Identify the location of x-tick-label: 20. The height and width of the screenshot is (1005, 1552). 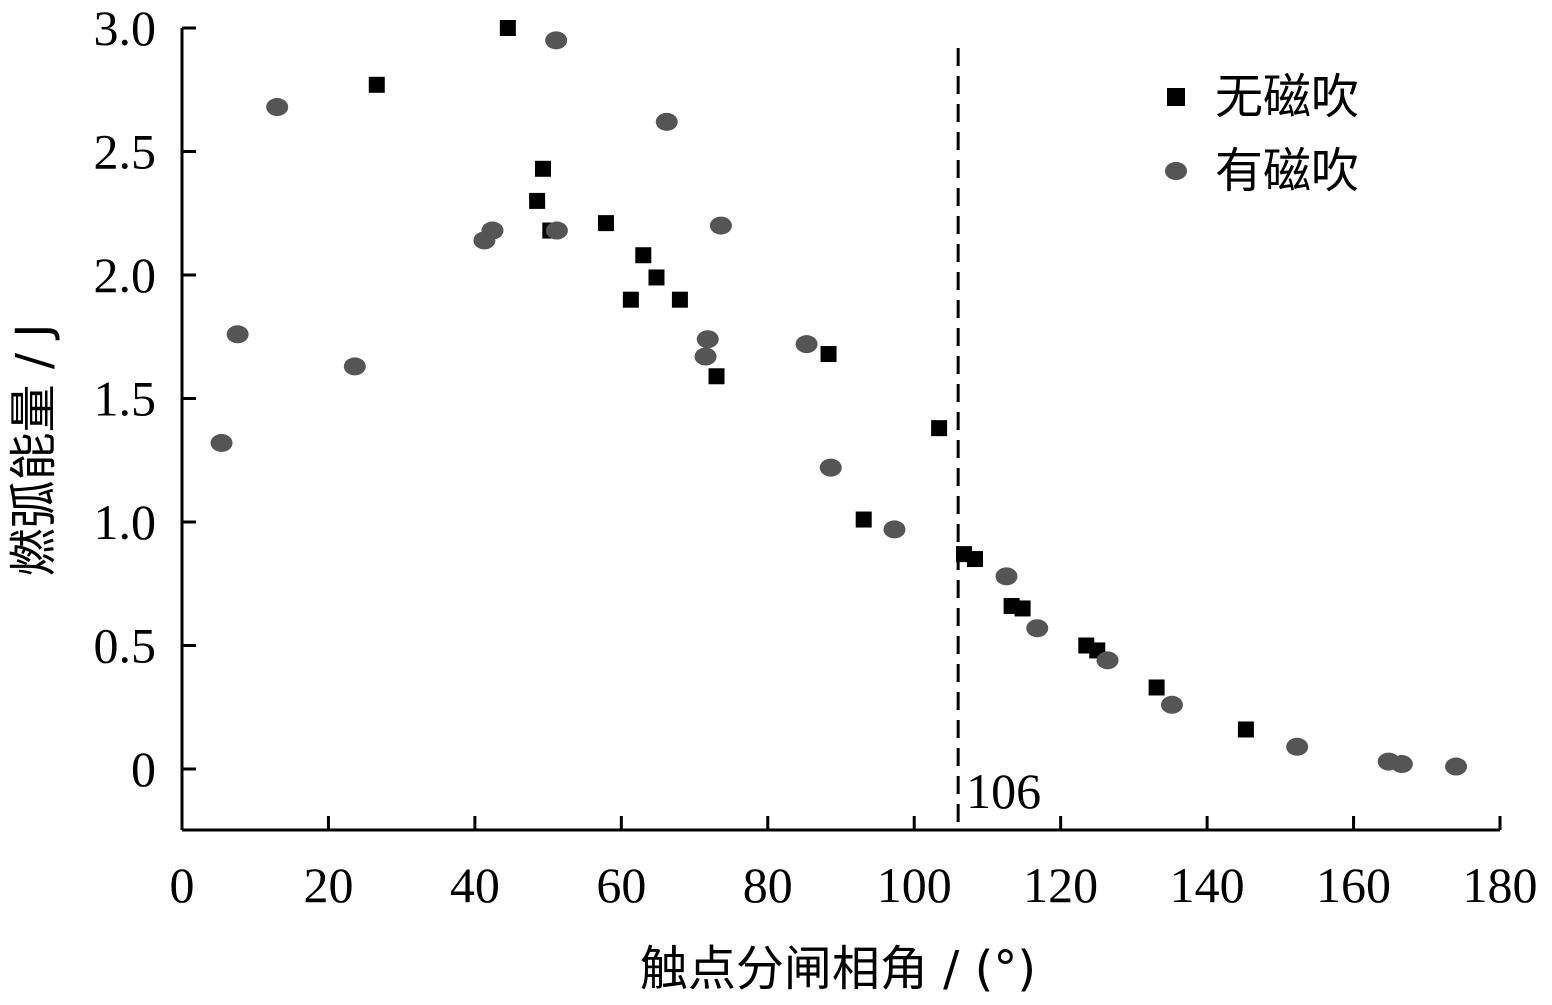
(328, 885).